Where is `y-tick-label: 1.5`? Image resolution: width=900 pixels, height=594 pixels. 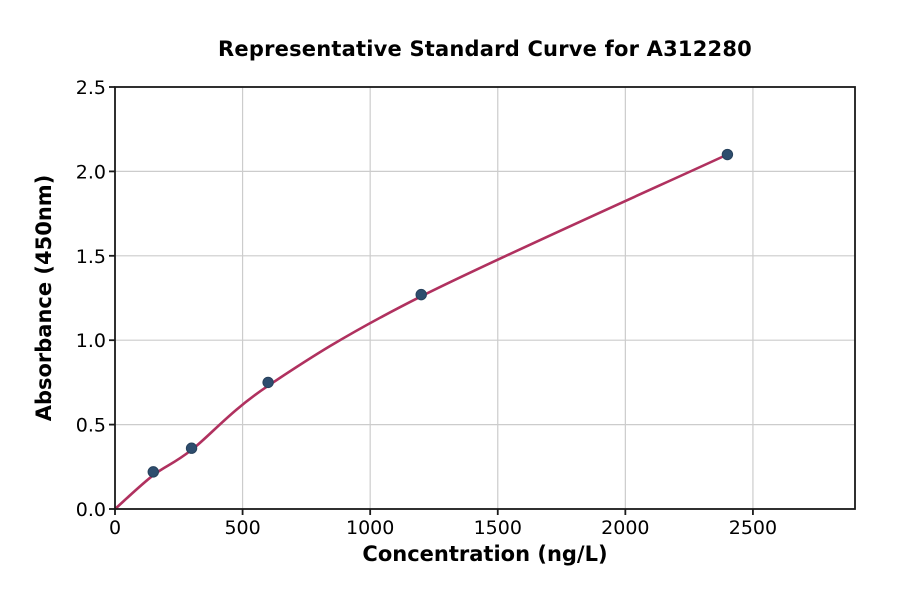
y-tick-label: 1.5 is located at coordinates (91, 257).